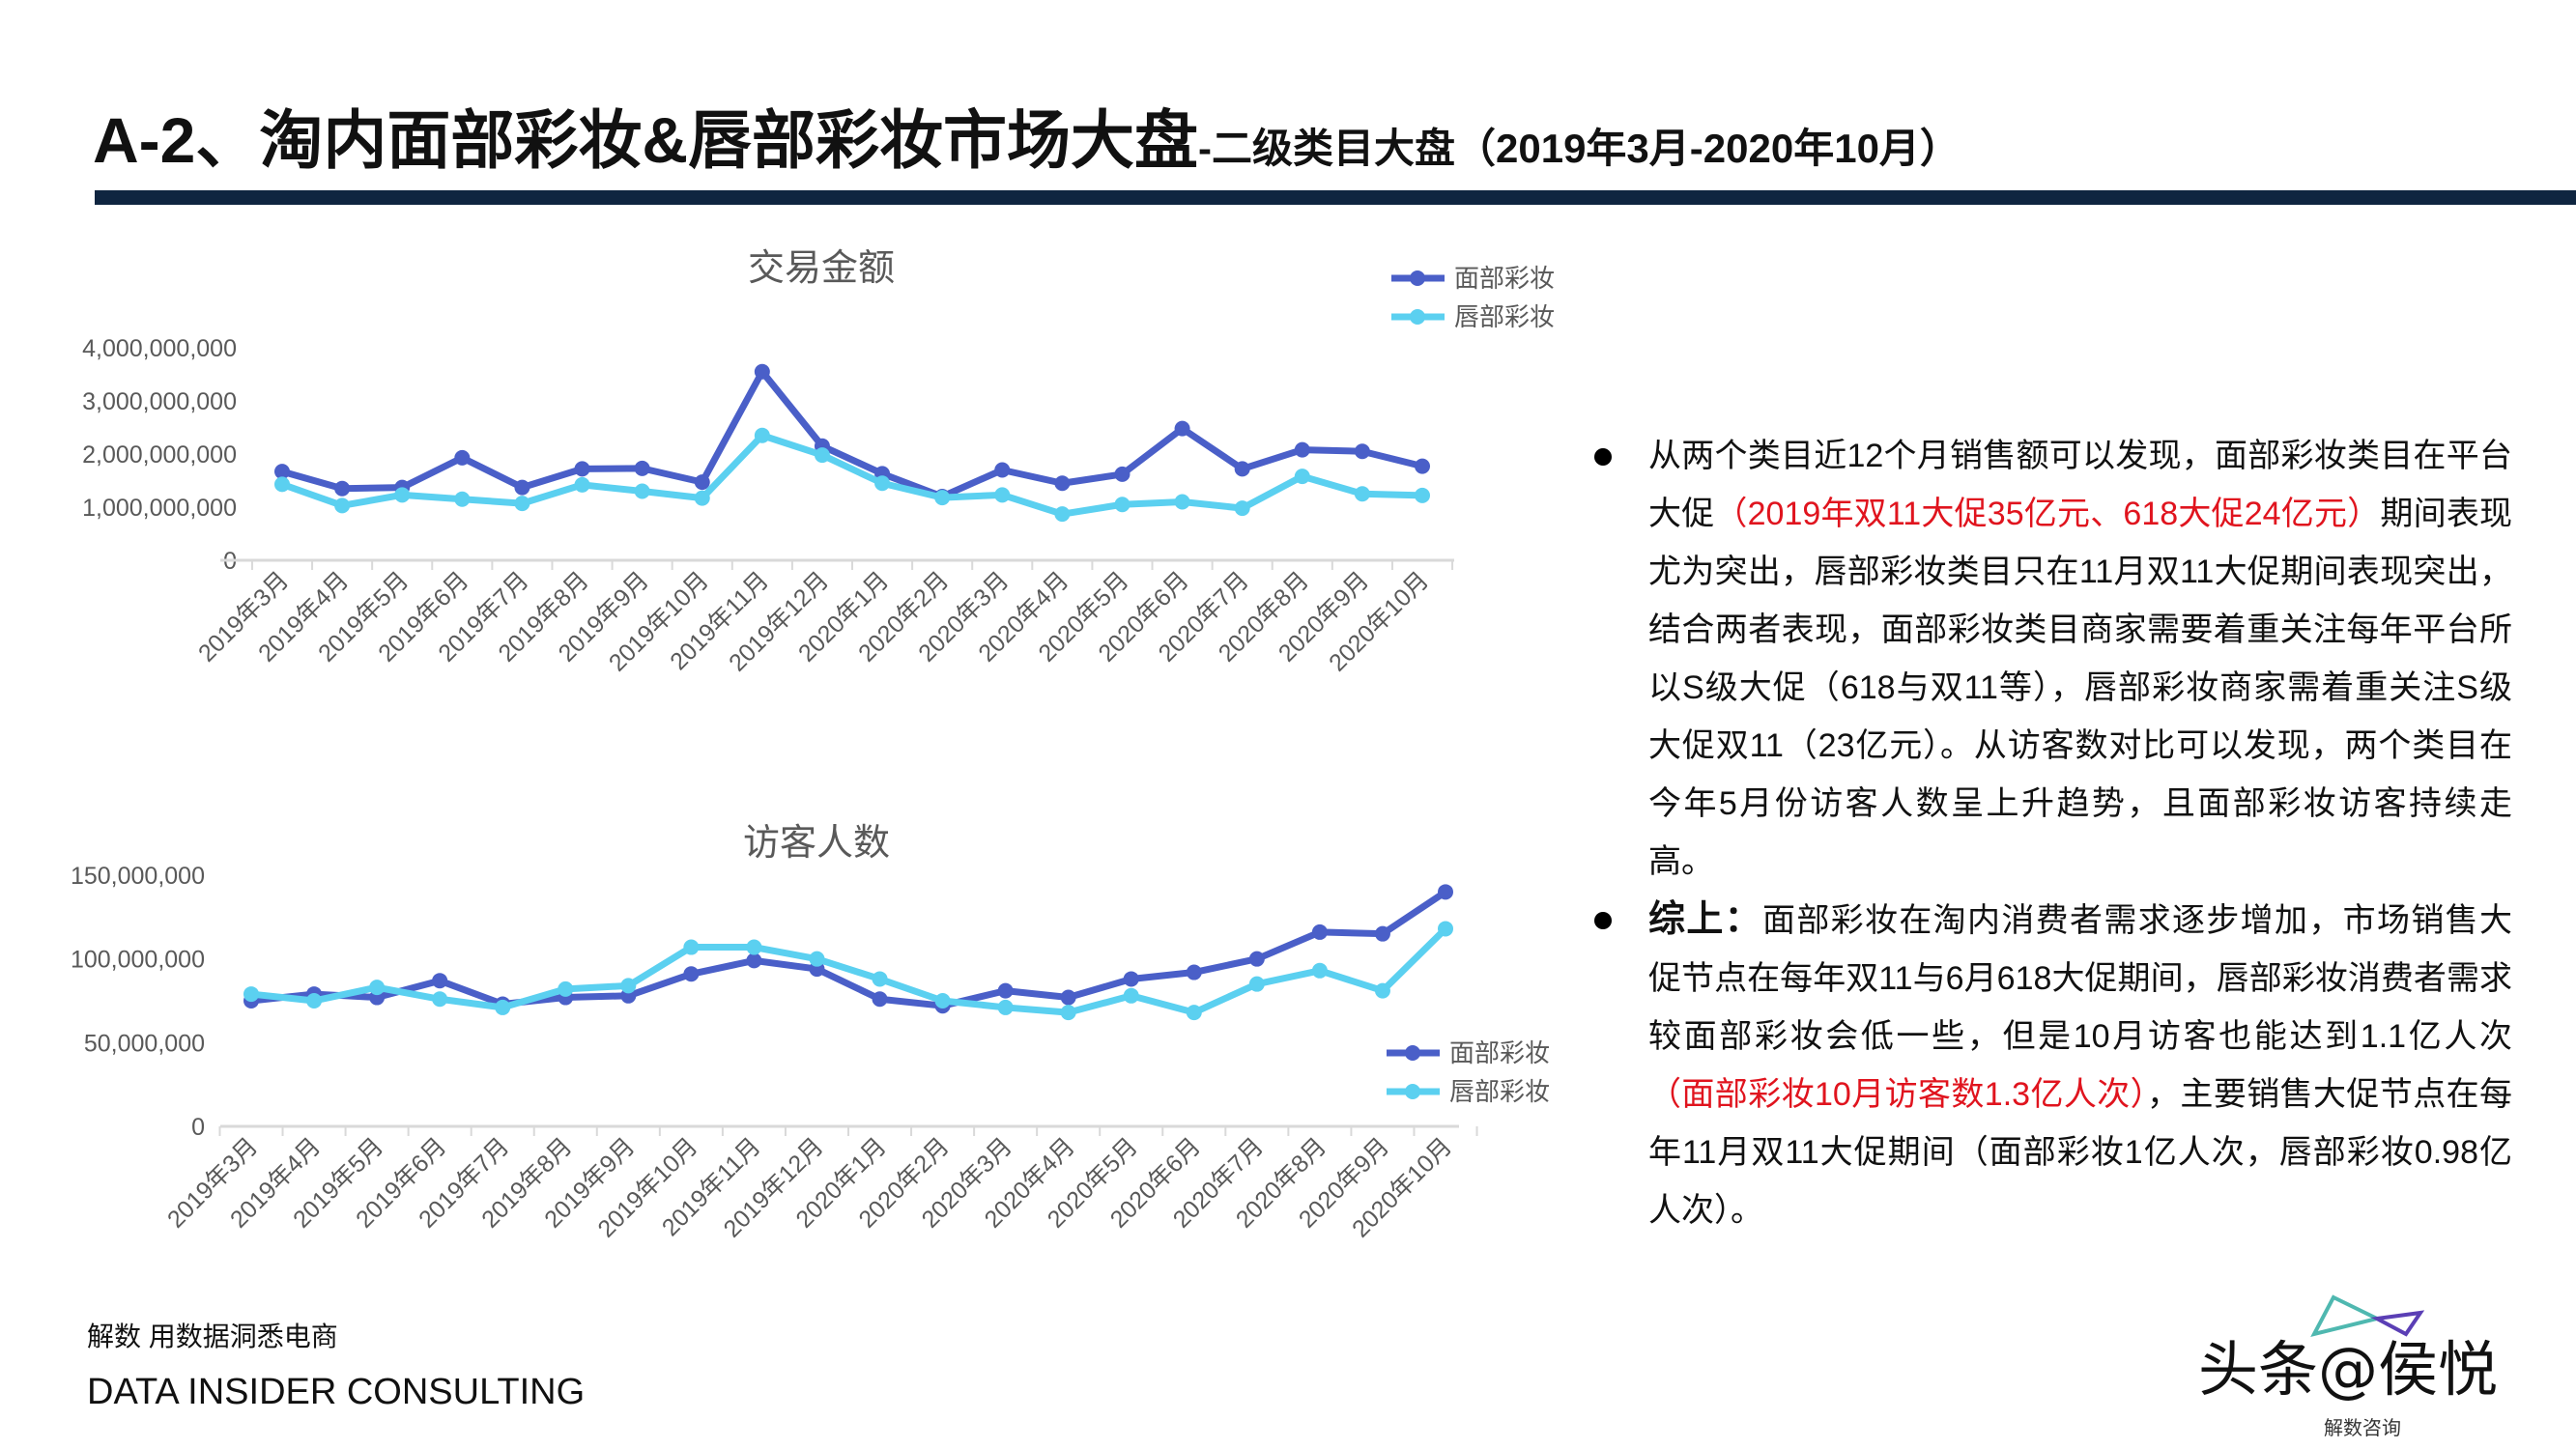  I want to click on note-highlight: （面部彩妆10月访客数1.3亿人次）, so click(1898, 1094).